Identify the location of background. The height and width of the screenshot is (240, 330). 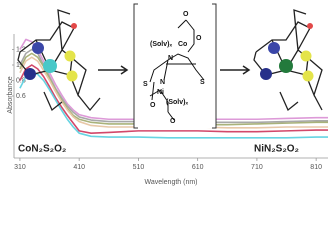
(175, 66).